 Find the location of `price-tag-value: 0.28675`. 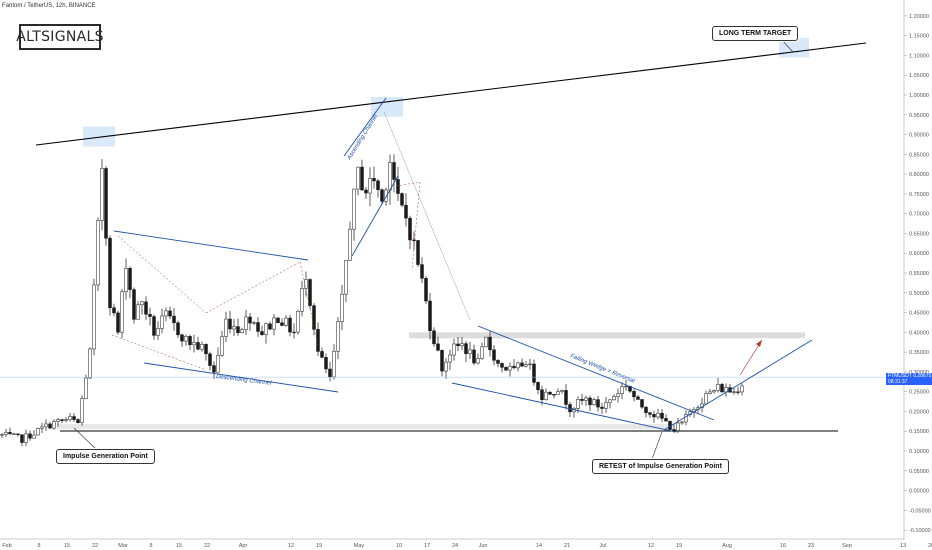

price-tag-value: 0.28675 is located at coordinates (922, 376).